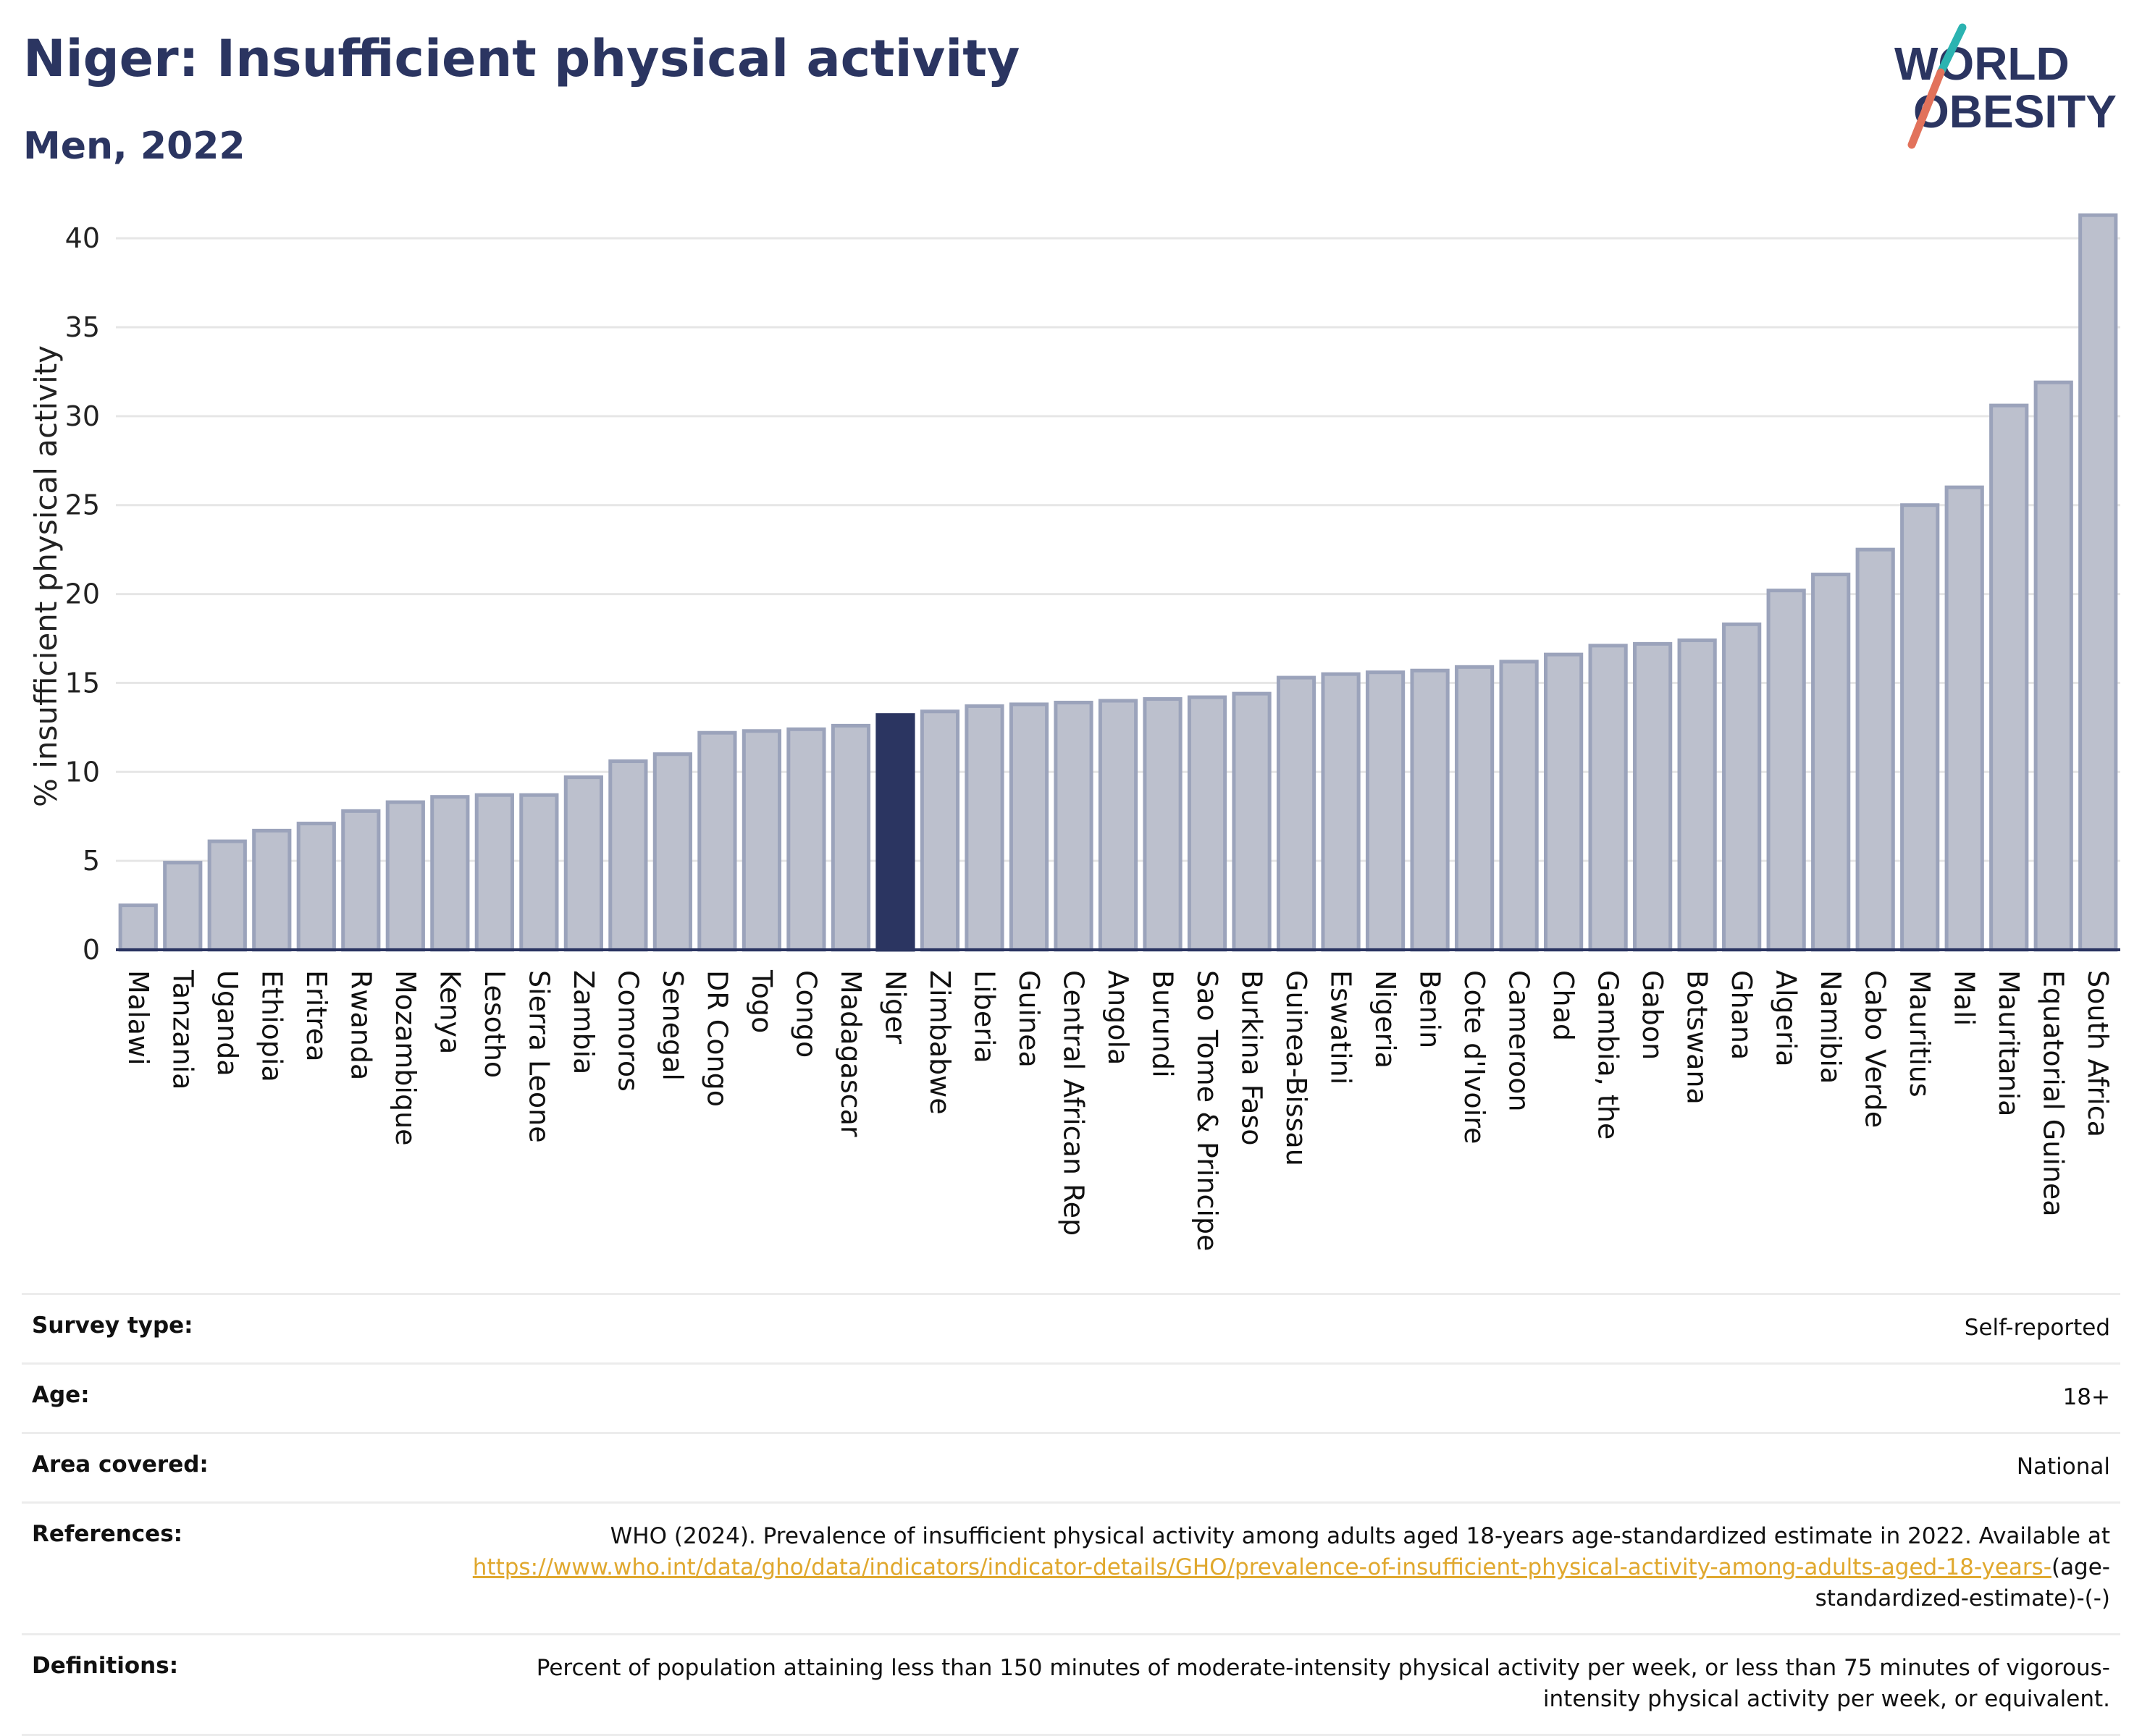 The image size is (2142, 1736). What do you see at coordinates (1519, 1041) in the screenshot?
I see `x-tick-label: Cameroon` at bounding box center [1519, 1041].